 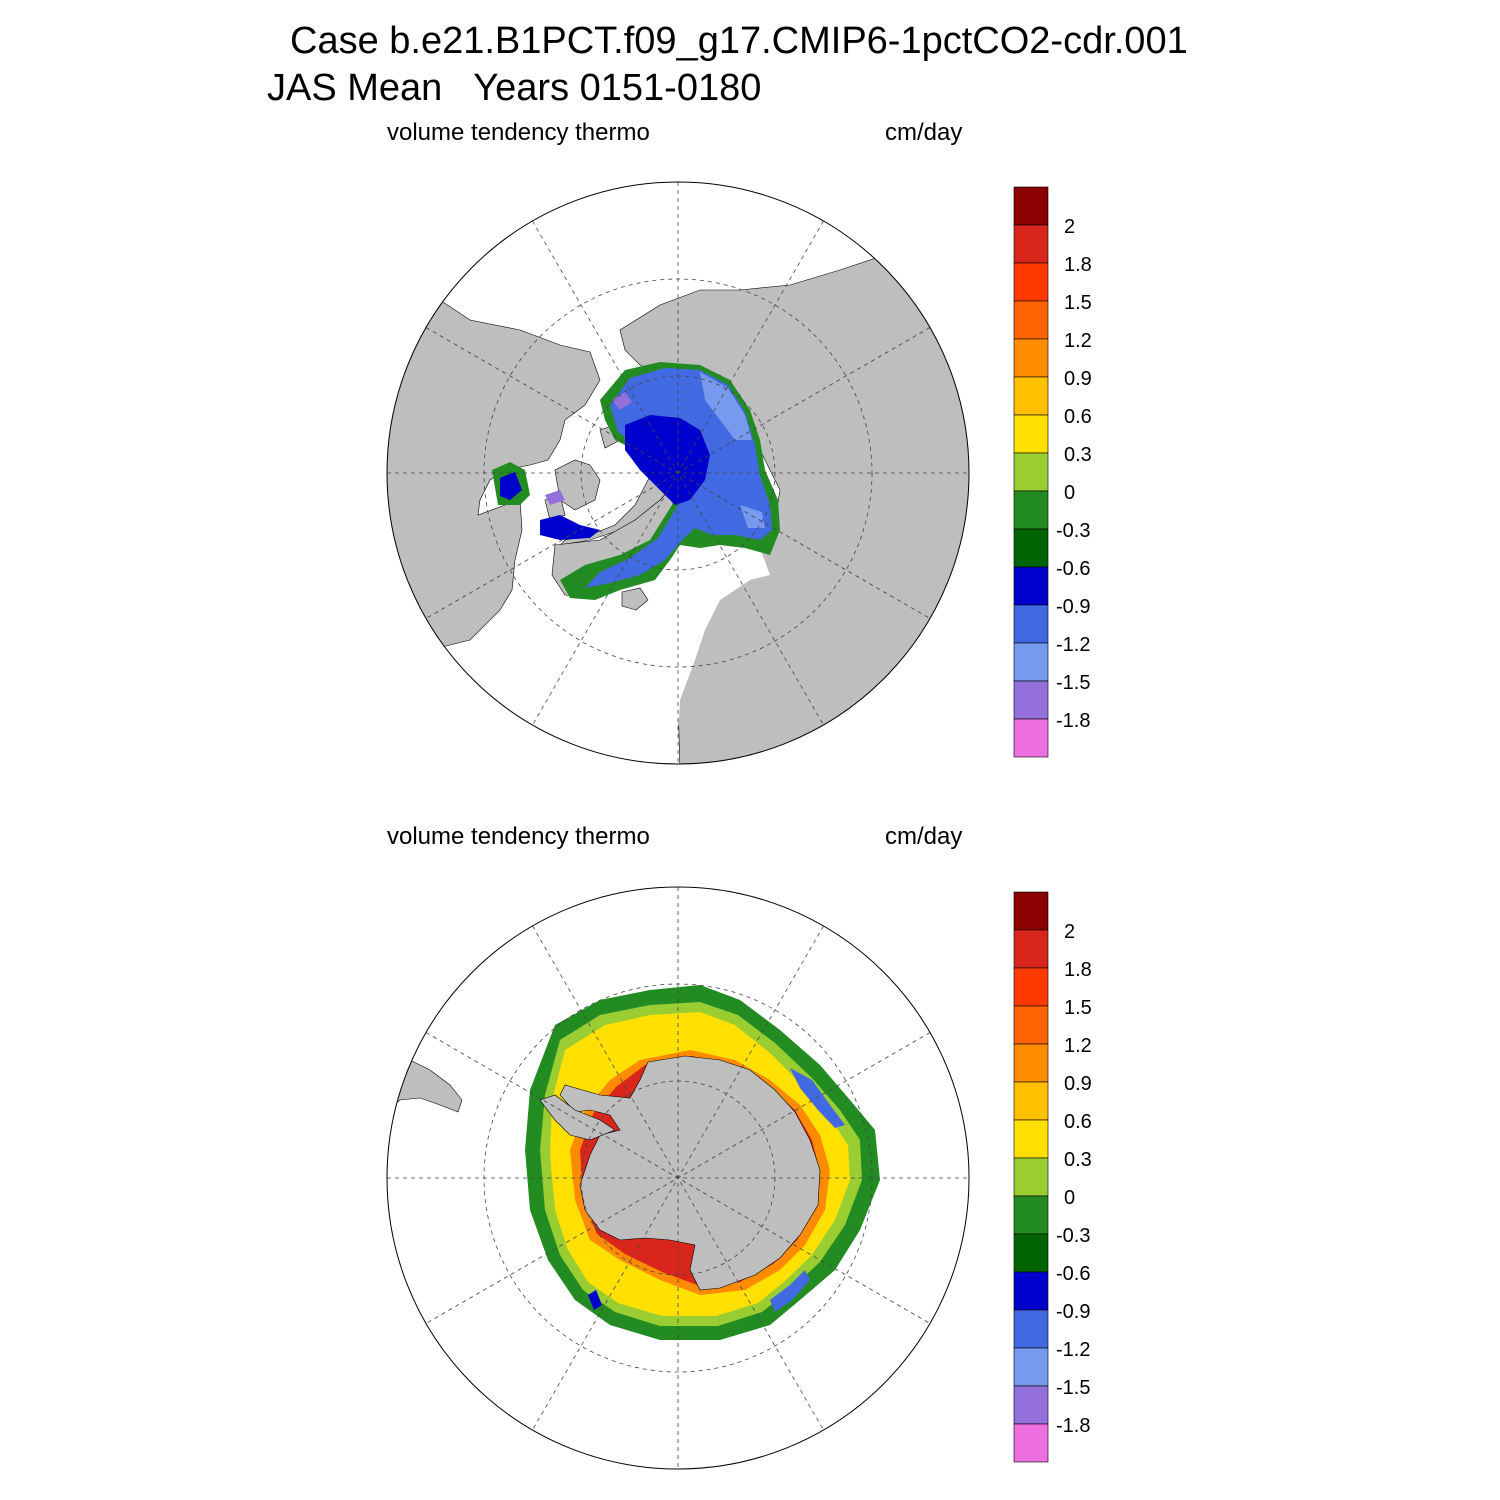 What do you see at coordinates (1078, 417) in the screenshot?
I see `colorbar-north-tick-label: 0.6` at bounding box center [1078, 417].